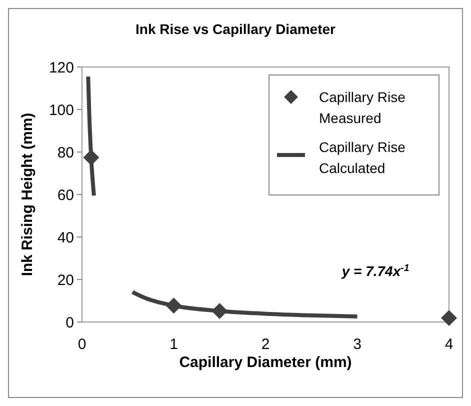  What do you see at coordinates (61, 67) in the screenshot?
I see `y-tick-label: 120` at bounding box center [61, 67].